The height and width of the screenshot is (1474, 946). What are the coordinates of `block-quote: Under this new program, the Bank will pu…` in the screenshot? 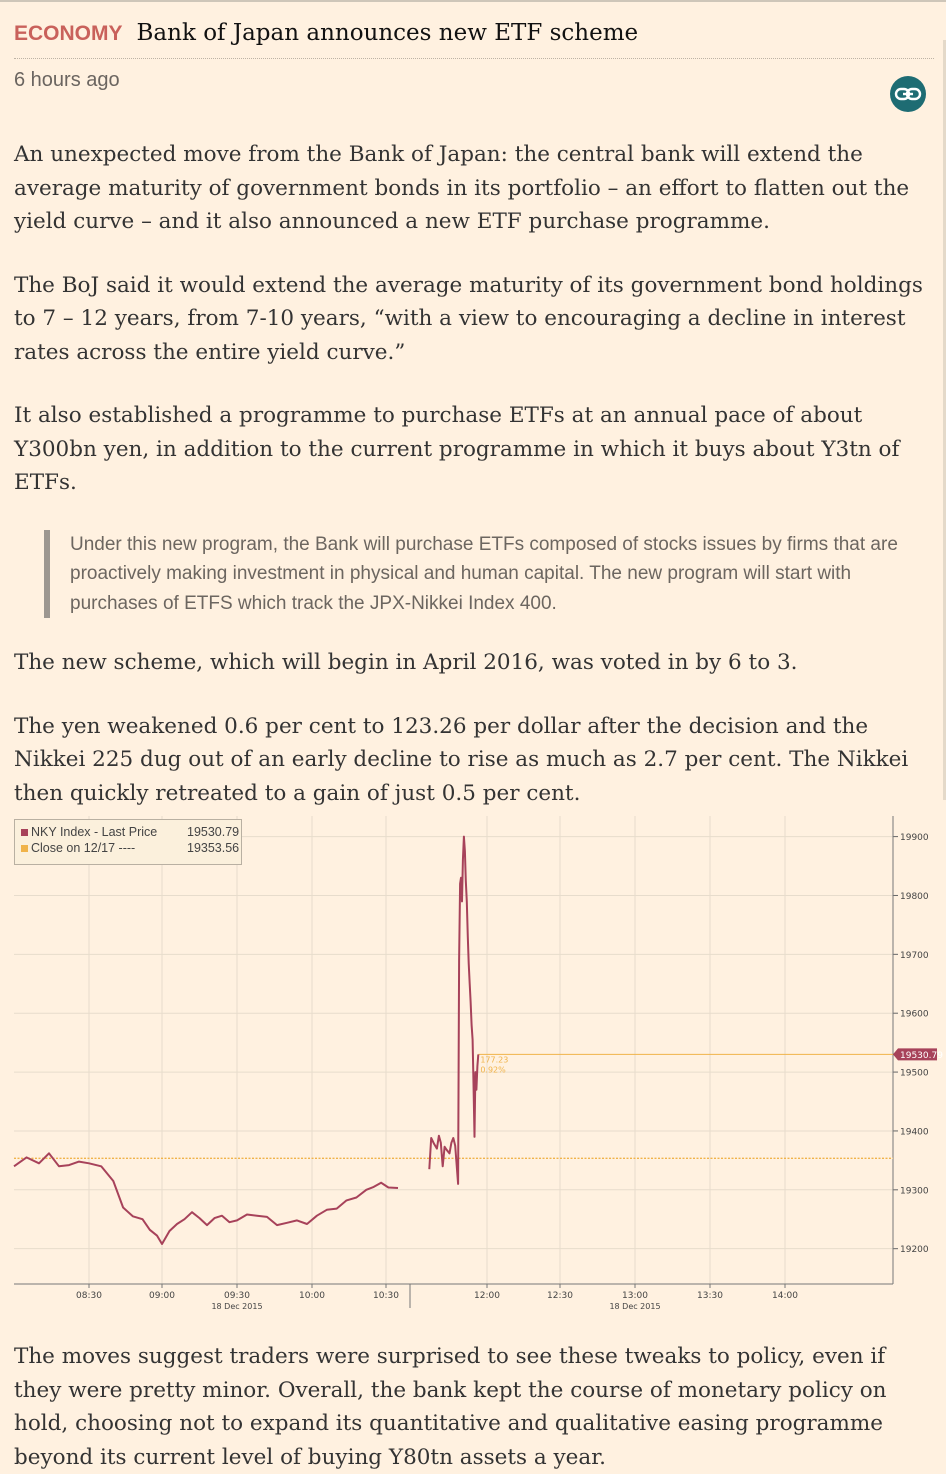 It's located at (491, 573).